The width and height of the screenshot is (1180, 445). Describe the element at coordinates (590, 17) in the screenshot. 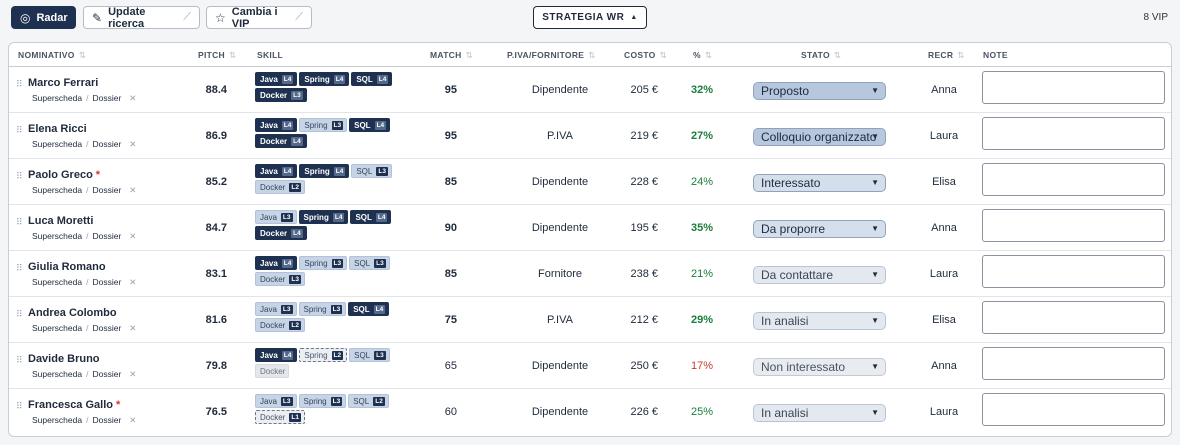

I see `strategy-dropdown: STRATEGIA WR ▲` at that location.